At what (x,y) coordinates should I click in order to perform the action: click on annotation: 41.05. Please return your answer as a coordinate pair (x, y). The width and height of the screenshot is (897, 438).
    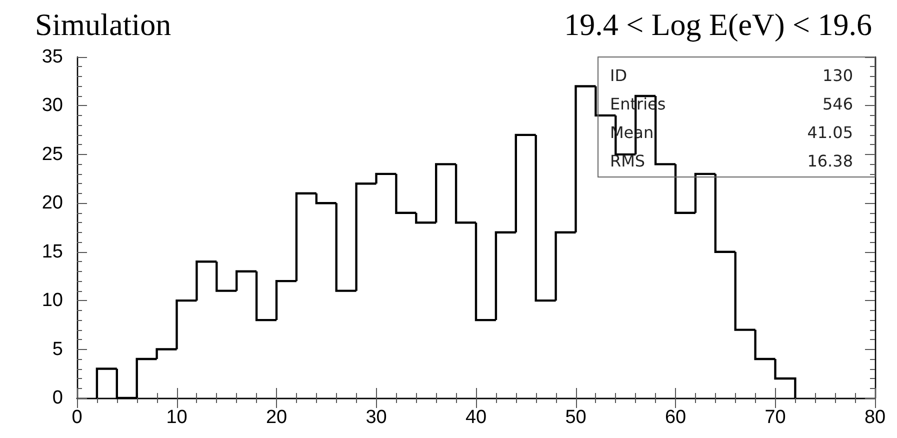
    Looking at the image, I should click on (830, 132).